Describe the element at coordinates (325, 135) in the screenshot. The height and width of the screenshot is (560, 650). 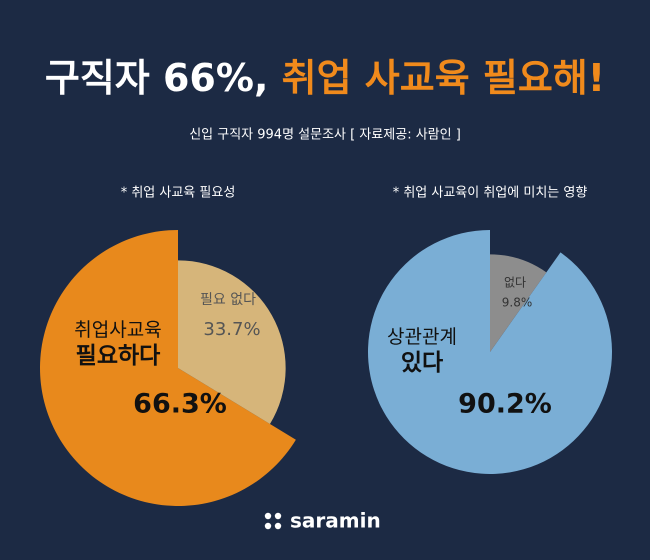
I see `subtitle: 신입 구직자 994명 설문조사 [ 자료제공: 사람인 ]` at that location.